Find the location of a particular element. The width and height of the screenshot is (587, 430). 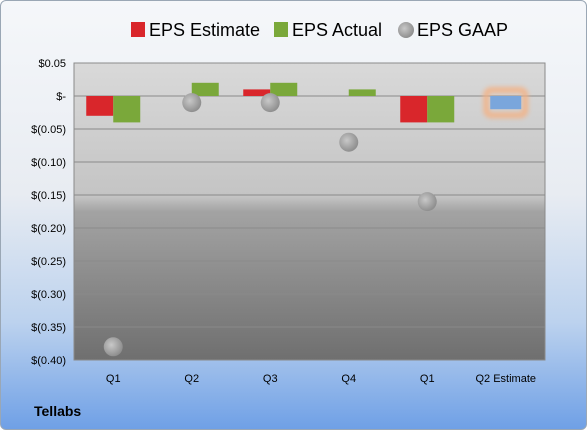

y-tick-label: $(0.10) is located at coordinates (48, 163).